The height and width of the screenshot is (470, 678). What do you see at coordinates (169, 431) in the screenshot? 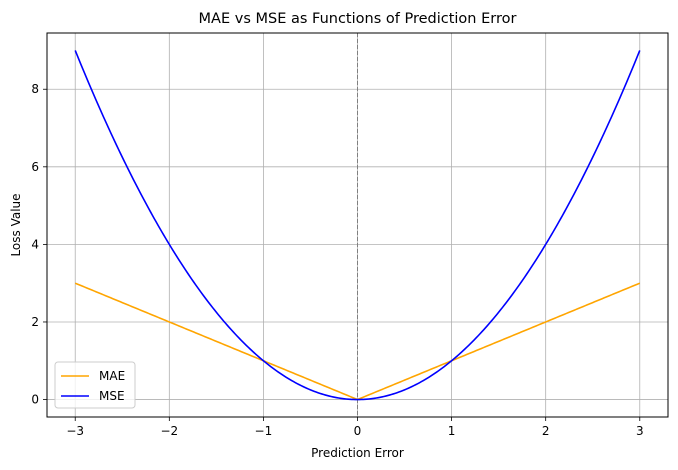
I see `x-tick-label: −2` at bounding box center [169, 431].